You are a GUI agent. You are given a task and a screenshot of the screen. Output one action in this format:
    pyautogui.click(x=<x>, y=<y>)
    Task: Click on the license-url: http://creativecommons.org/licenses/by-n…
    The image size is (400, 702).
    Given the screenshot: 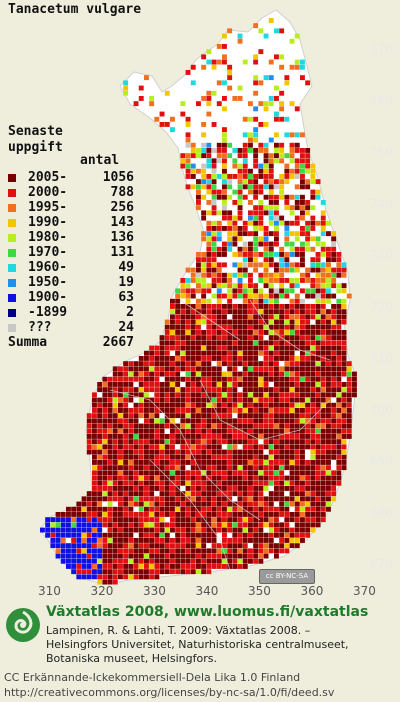 What is the action you would take?
    pyautogui.click(x=169, y=692)
    